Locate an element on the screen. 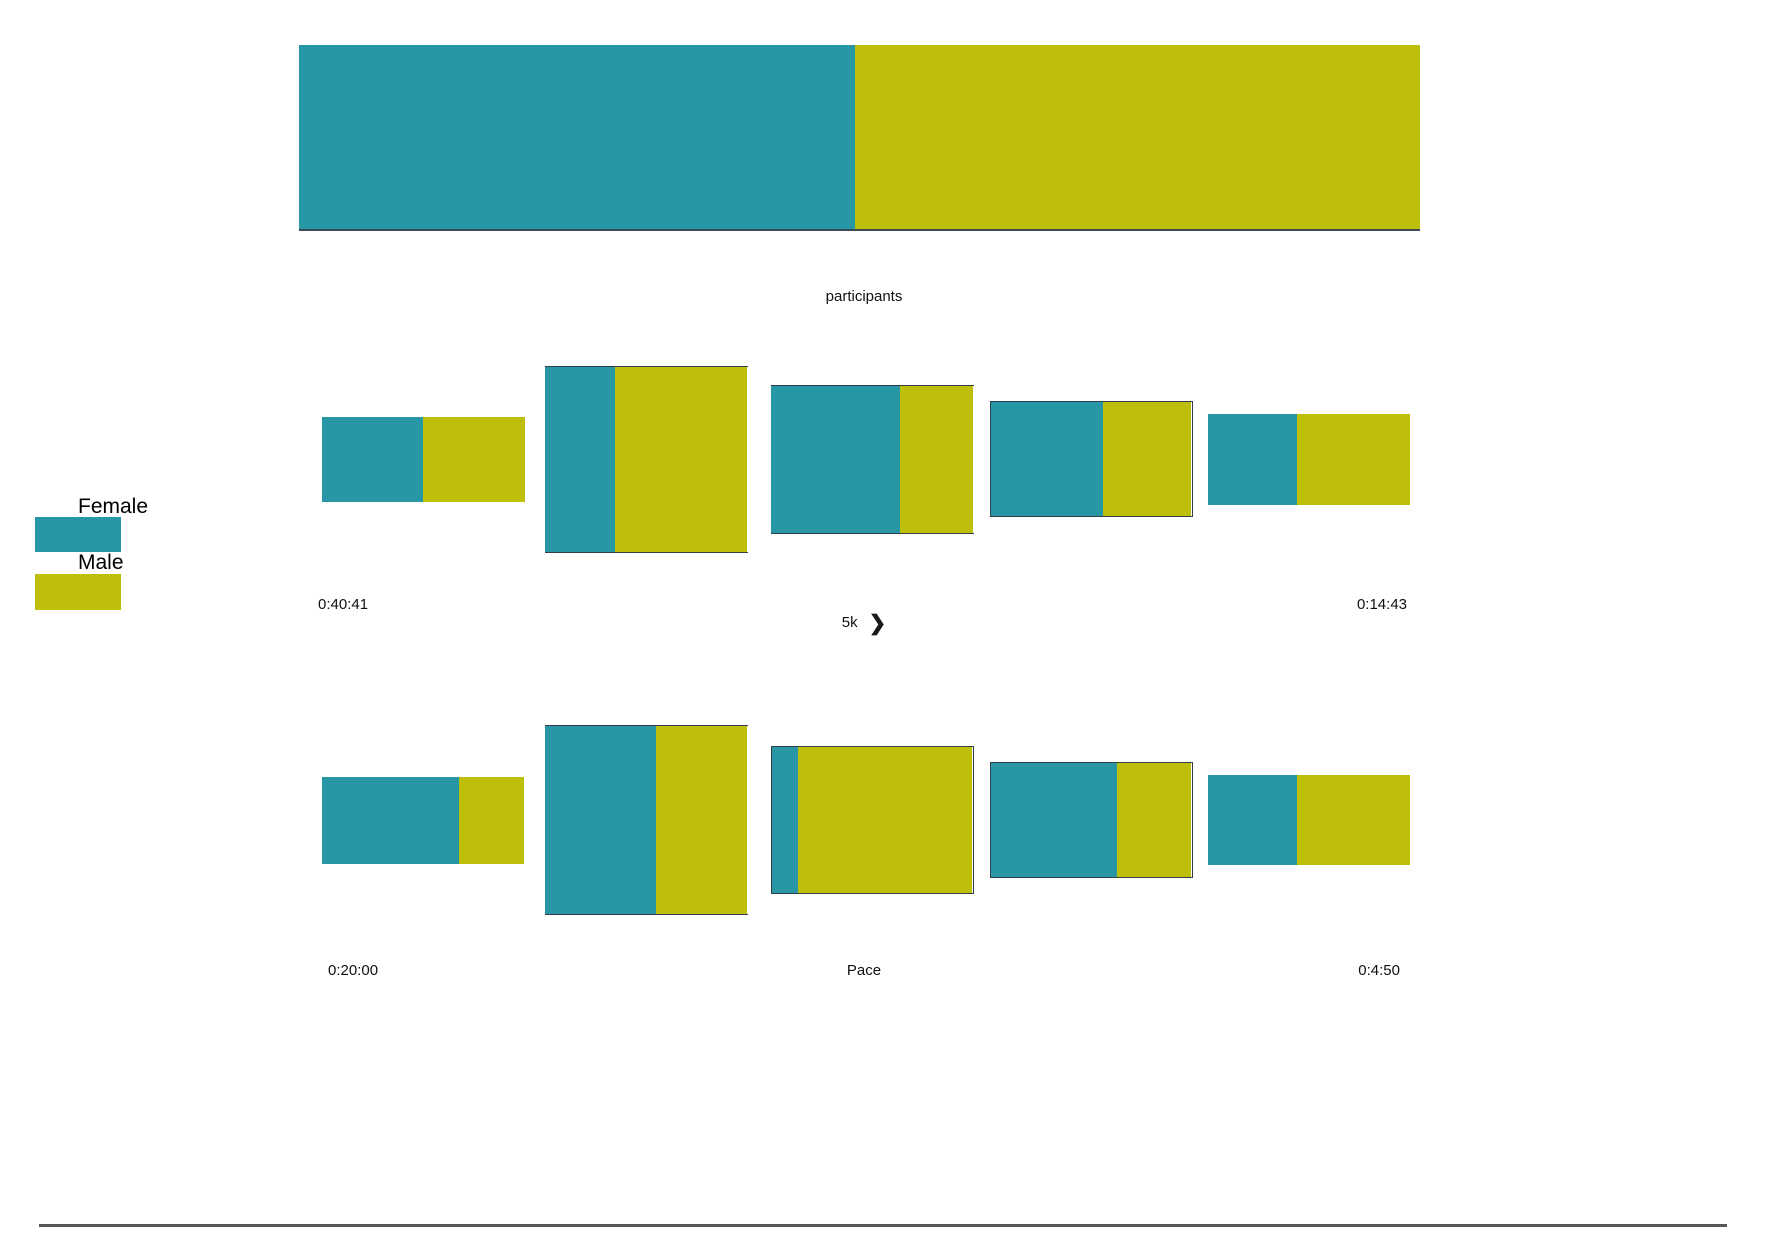  pace-bin-1-male-segment is located at coordinates (491, 820).